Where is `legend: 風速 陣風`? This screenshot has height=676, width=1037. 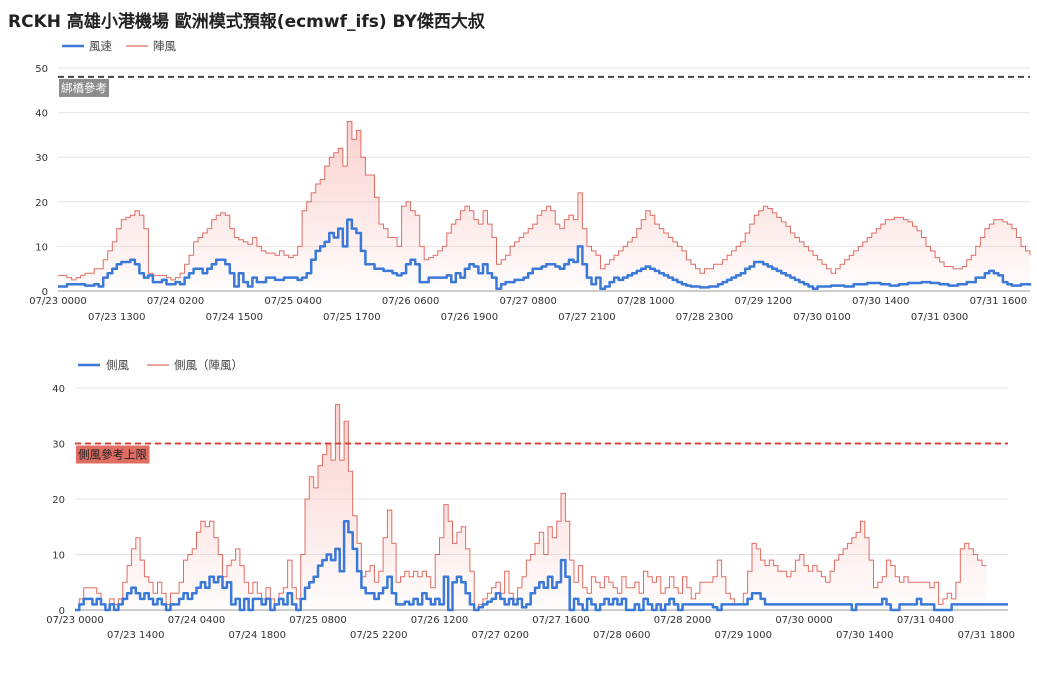
legend: 風速 陣風 is located at coordinates (119, 46).